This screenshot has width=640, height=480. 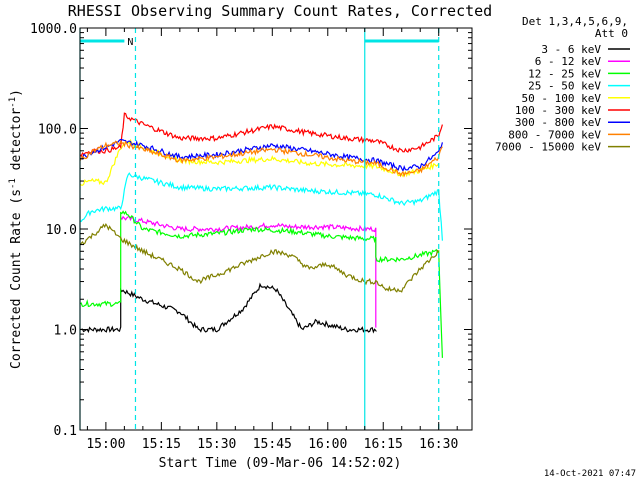 I want to click on y-tick-label: 1.0, so click(x=65, y=331).